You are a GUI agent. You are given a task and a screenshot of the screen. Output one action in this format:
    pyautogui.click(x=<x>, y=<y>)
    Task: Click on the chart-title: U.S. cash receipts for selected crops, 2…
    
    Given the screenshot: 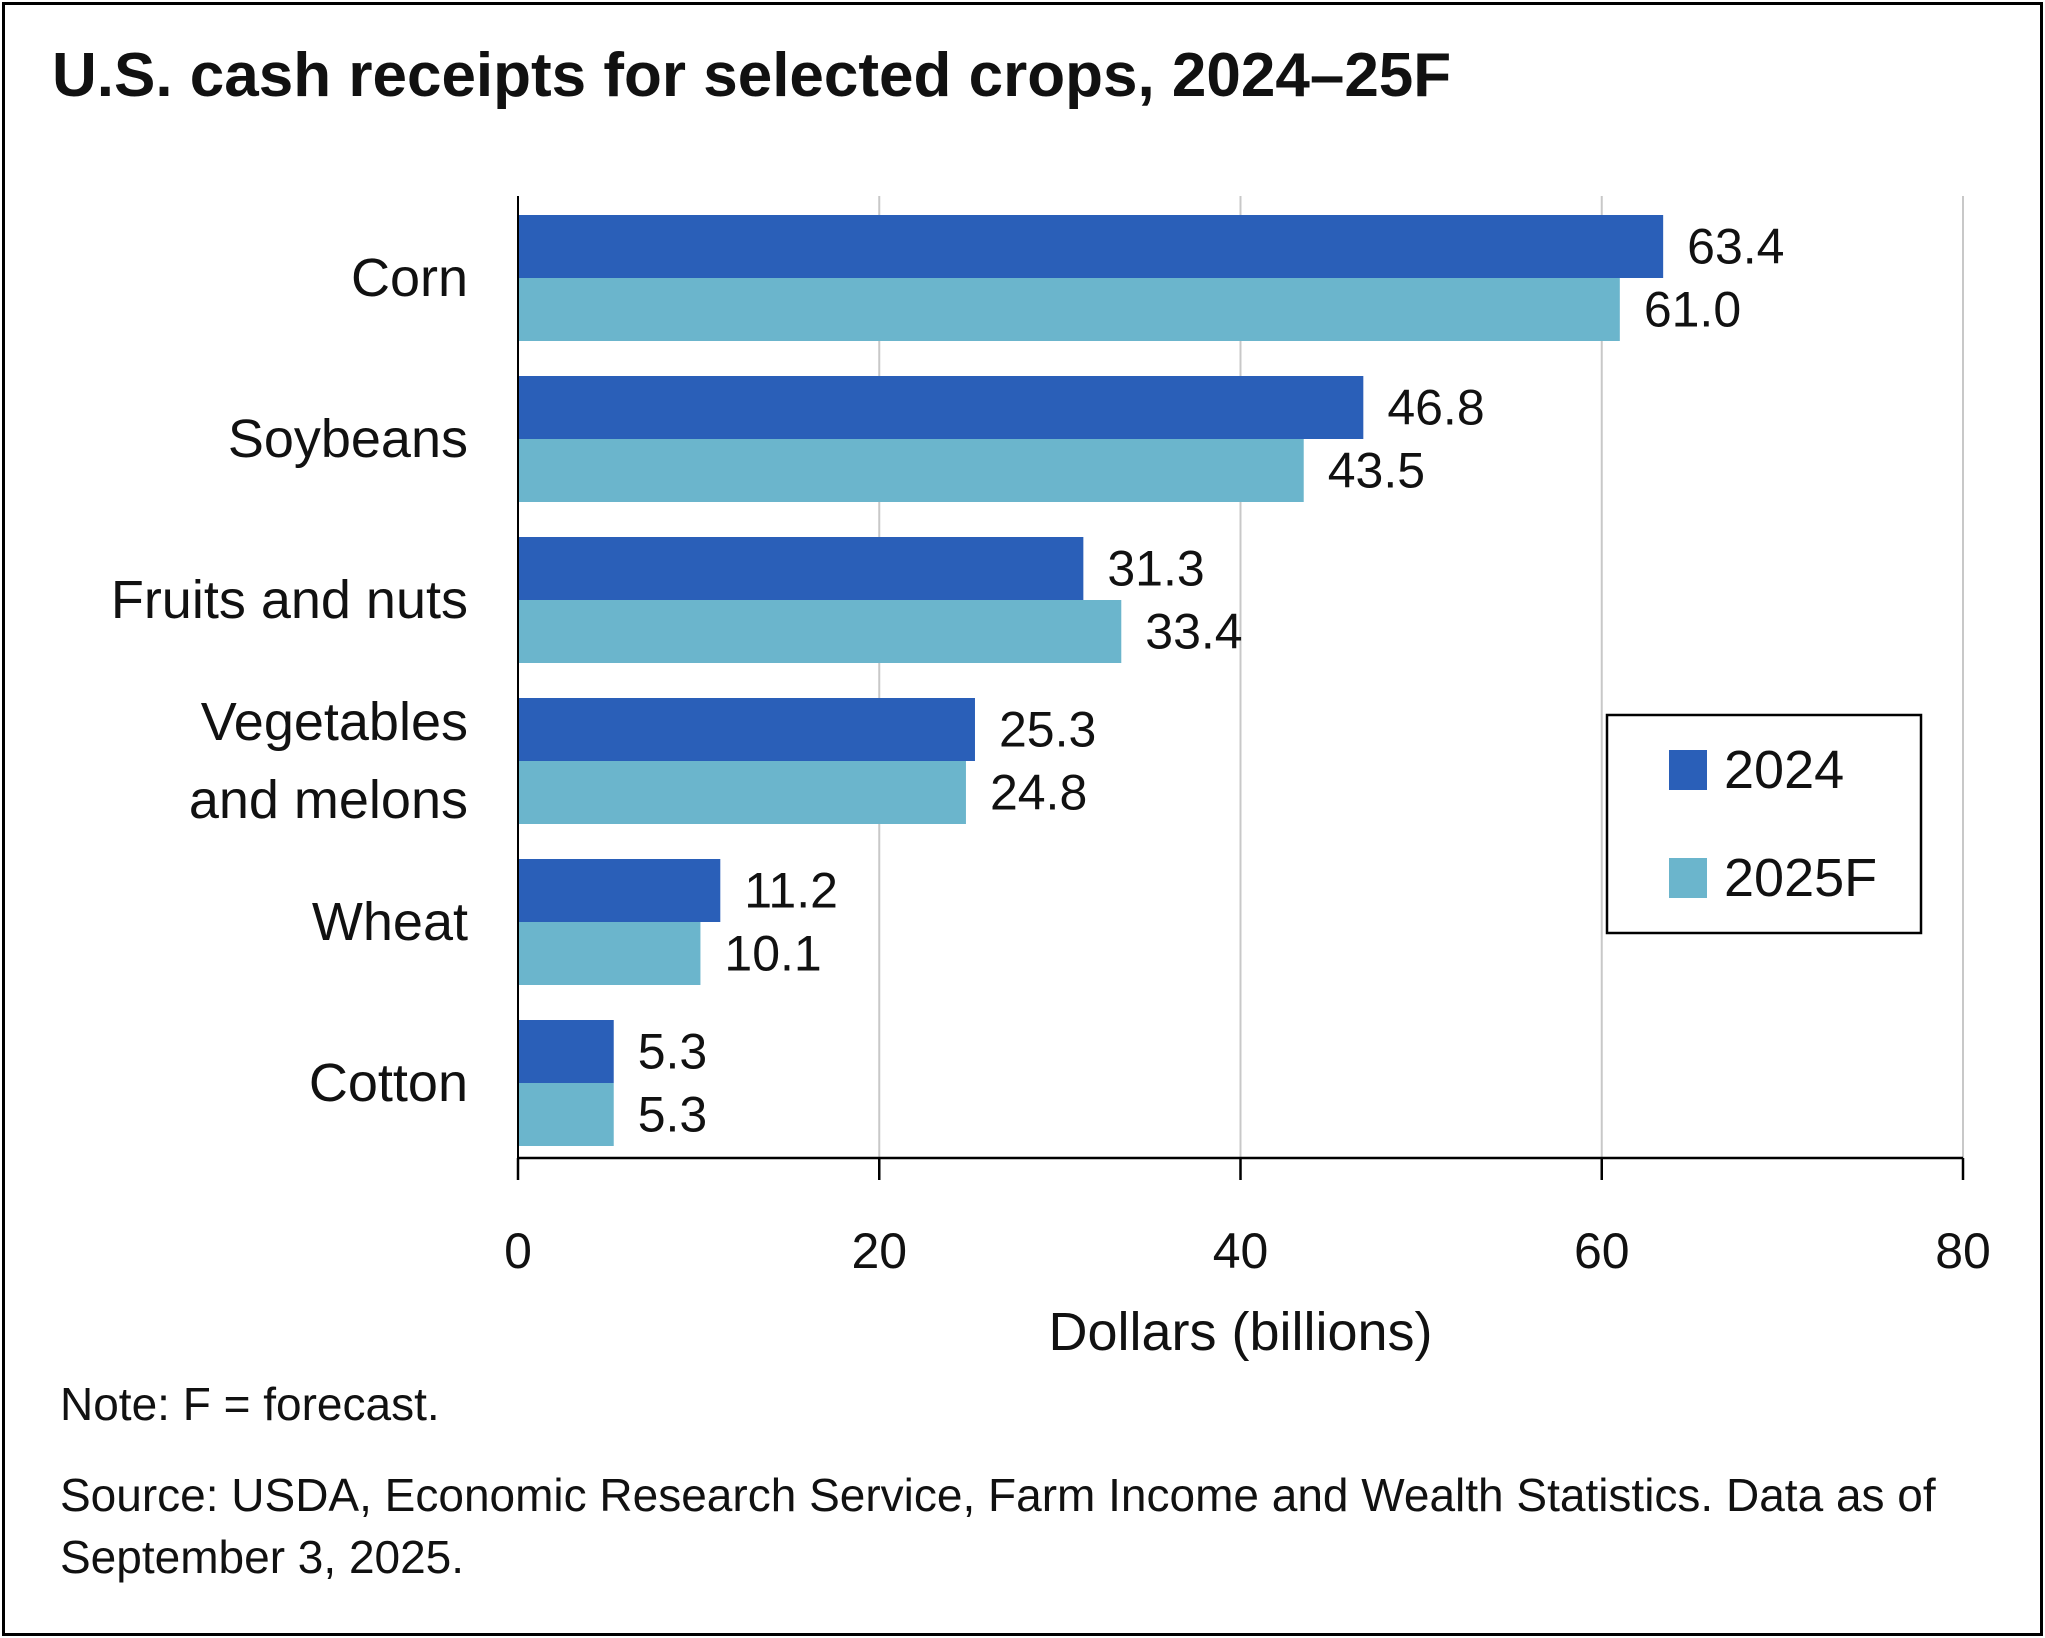 What is the action you would take?
    pyautogui.click(x=752, y=75)
    